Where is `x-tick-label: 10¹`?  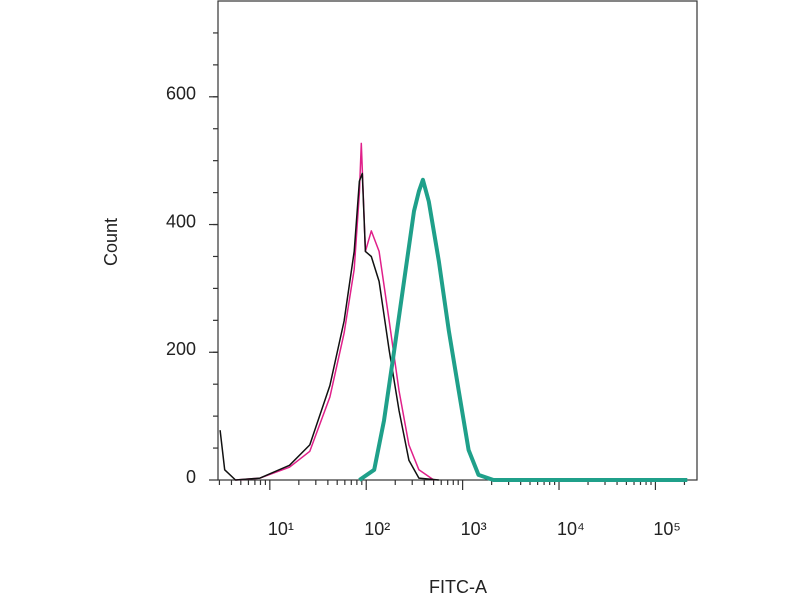
x-tick-label: 10¹ is located at coordinates (281, 529).